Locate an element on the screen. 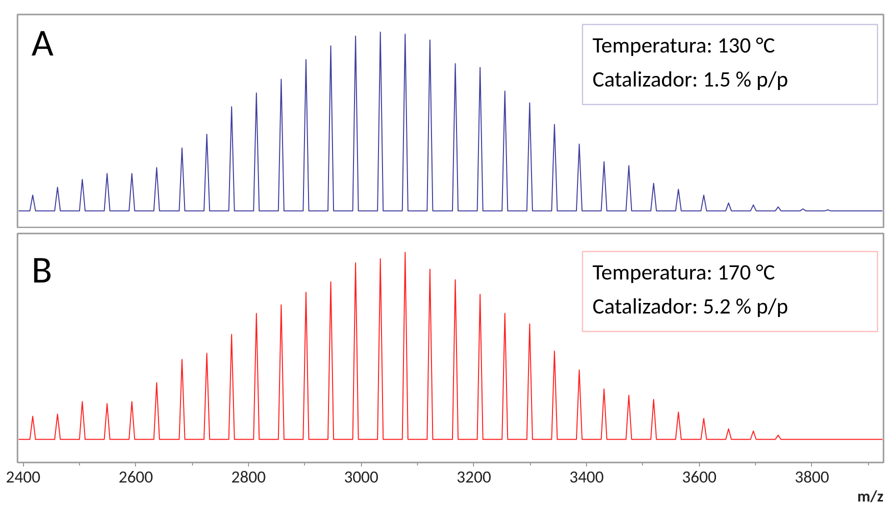 This screenshot has height=506, width=892. x-tick-label: 3800 is located at coordinates (812, 477).